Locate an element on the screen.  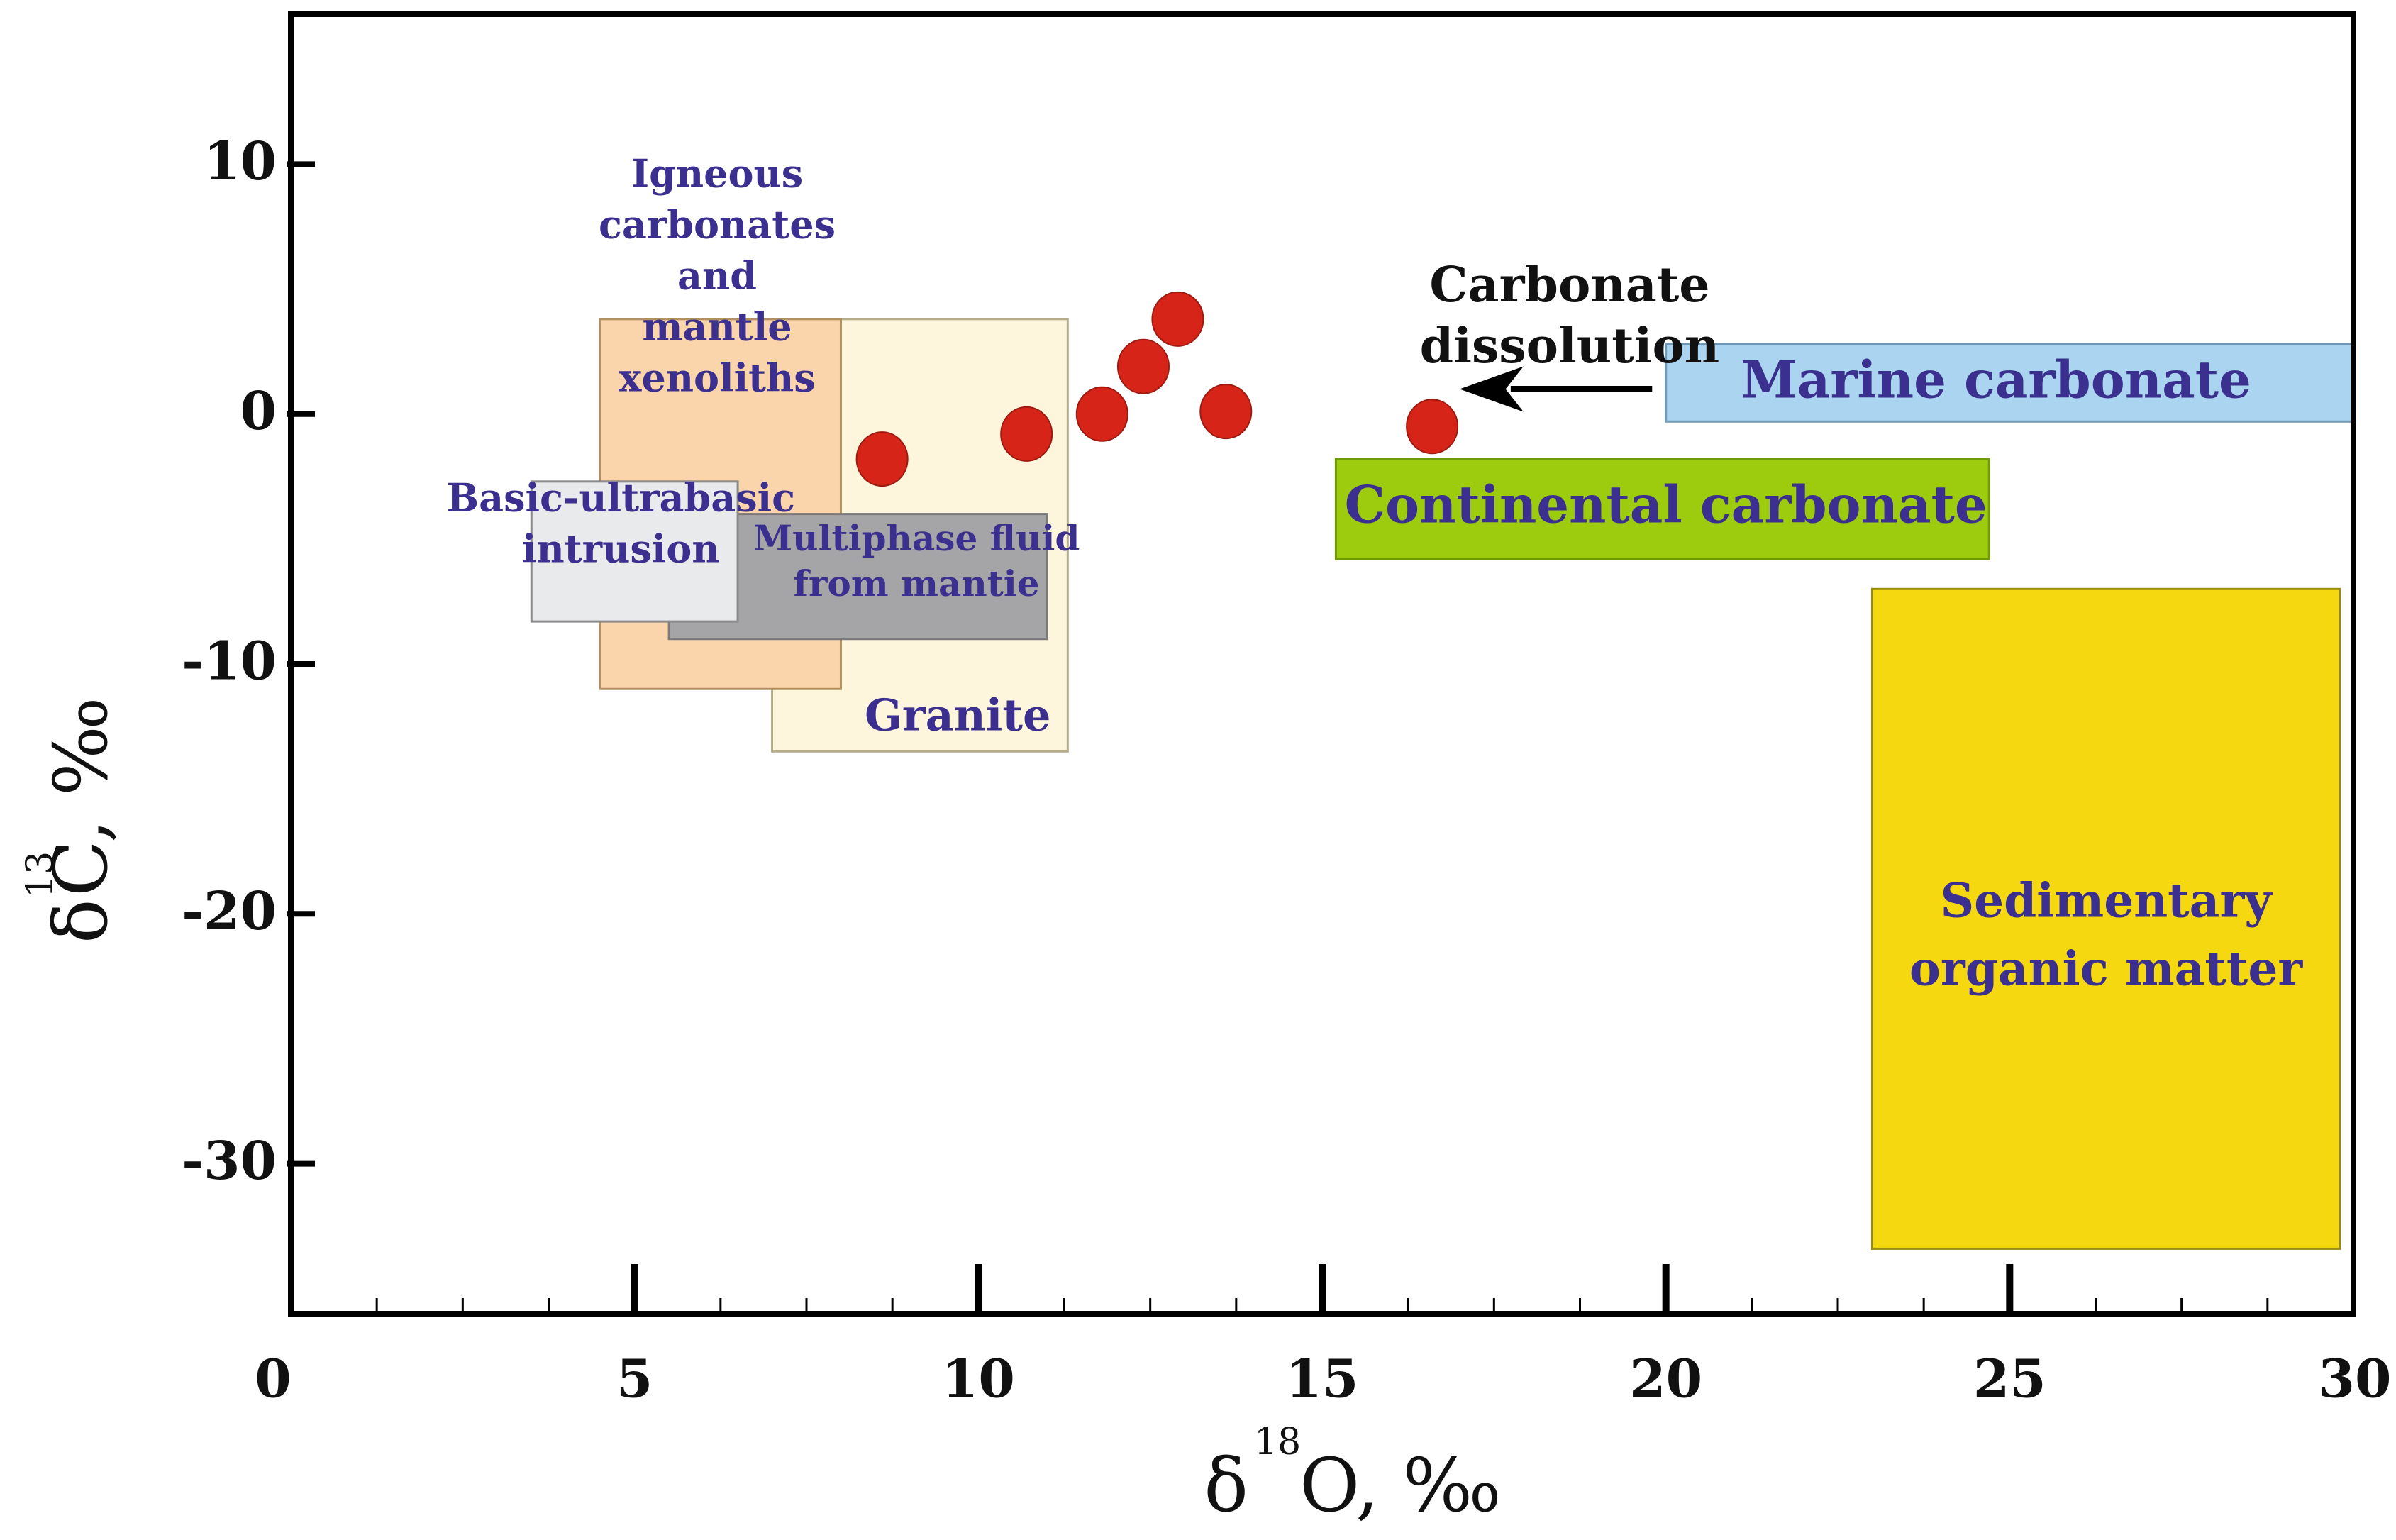
region-label-marine: Marine carbonate is located at coordinates (1996, 379).